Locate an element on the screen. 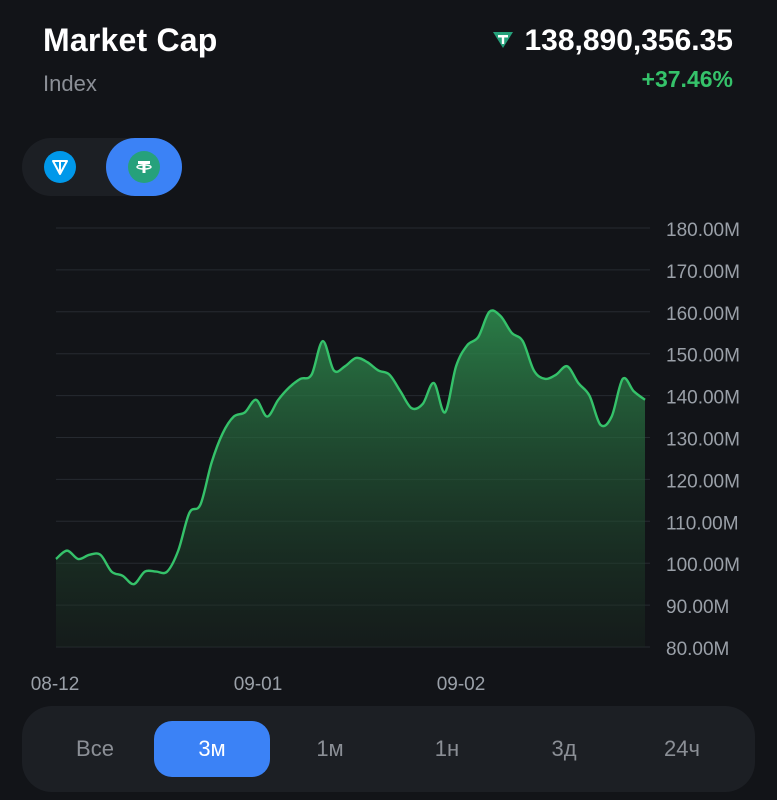 Image resolution: width=777 pixels, height=800 pixels. y-tick-label: 160.00M is located at coordinates (703, 314).